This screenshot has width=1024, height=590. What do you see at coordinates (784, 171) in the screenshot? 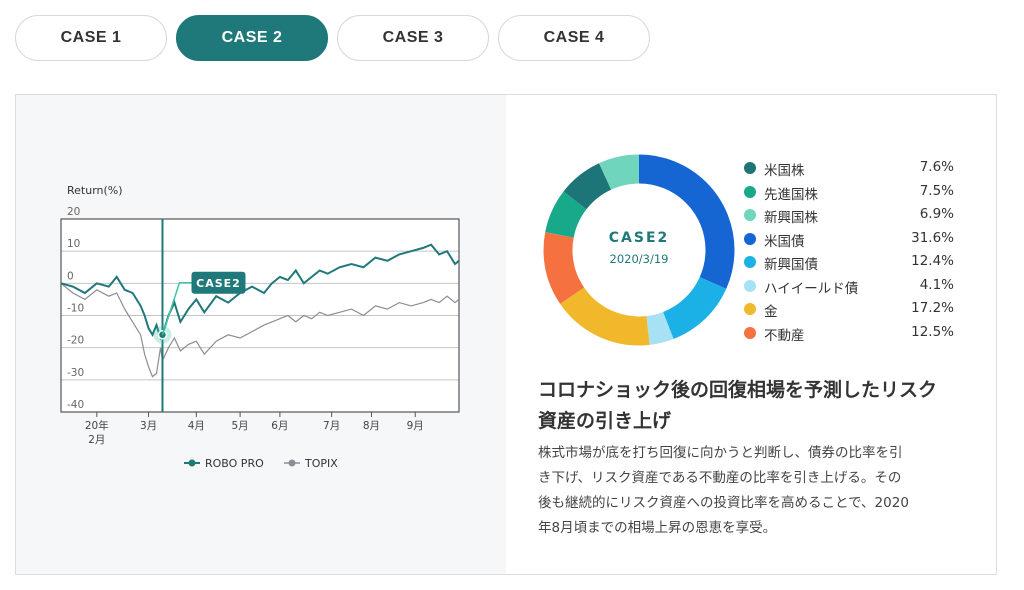
I see `legend-label: 米国株` at bounding box center [784, 171].